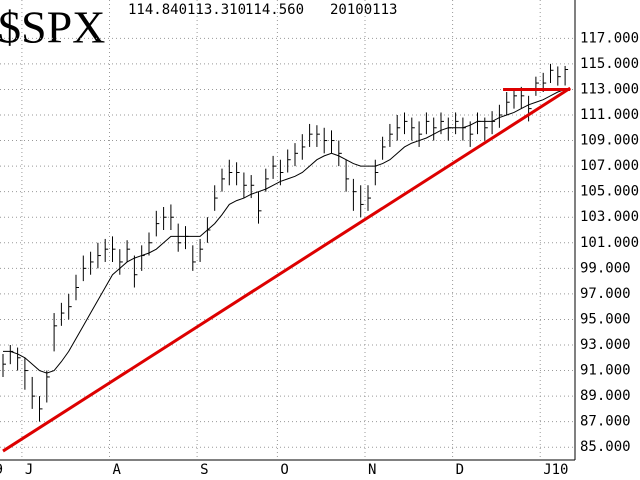 The width and height of the screenshot is (640, 480). What do you see at coordinates (605, 345) in the screenshot?
I see `y-tick-label: 93.000` at bounding box center [605, 345].